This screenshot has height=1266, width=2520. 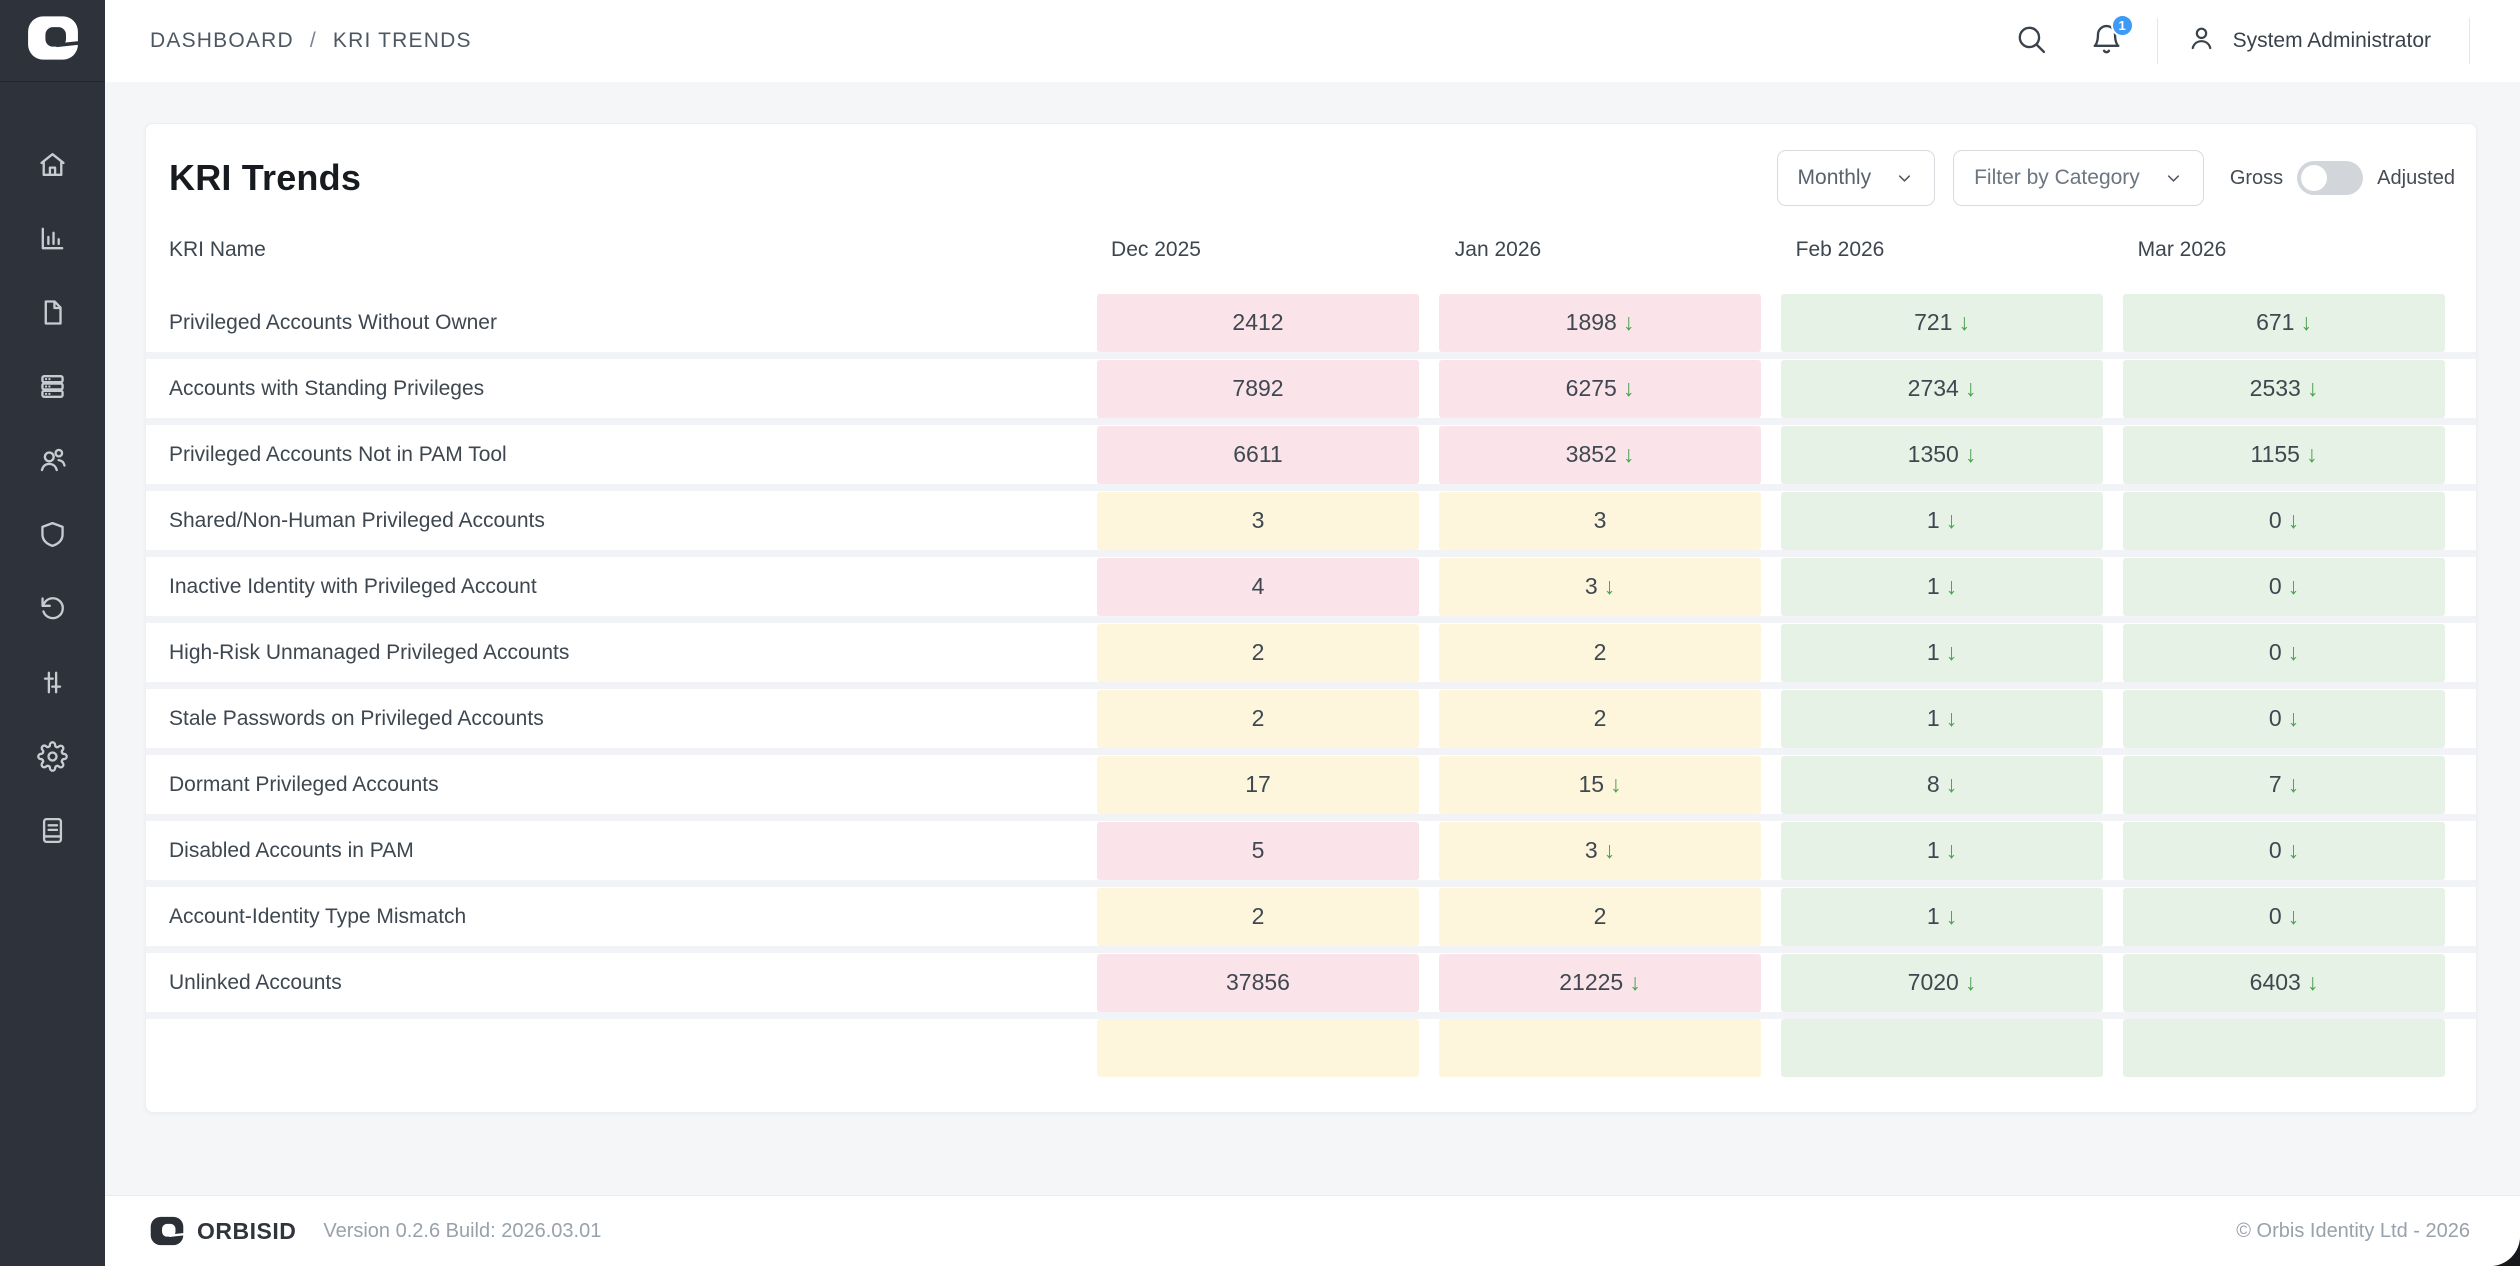 I want to click on breadcrumb: DASHBOARD / KRI TRENDS, so click(x=311, y=41).